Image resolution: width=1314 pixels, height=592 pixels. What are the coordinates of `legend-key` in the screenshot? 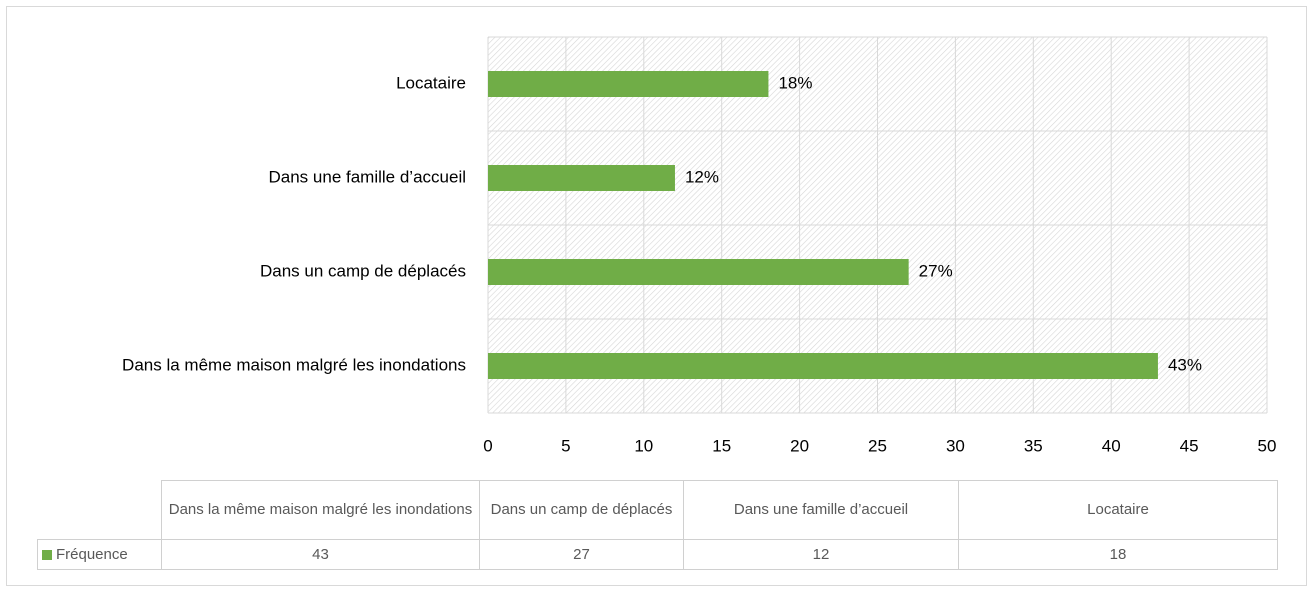 It's located at (47, 554).